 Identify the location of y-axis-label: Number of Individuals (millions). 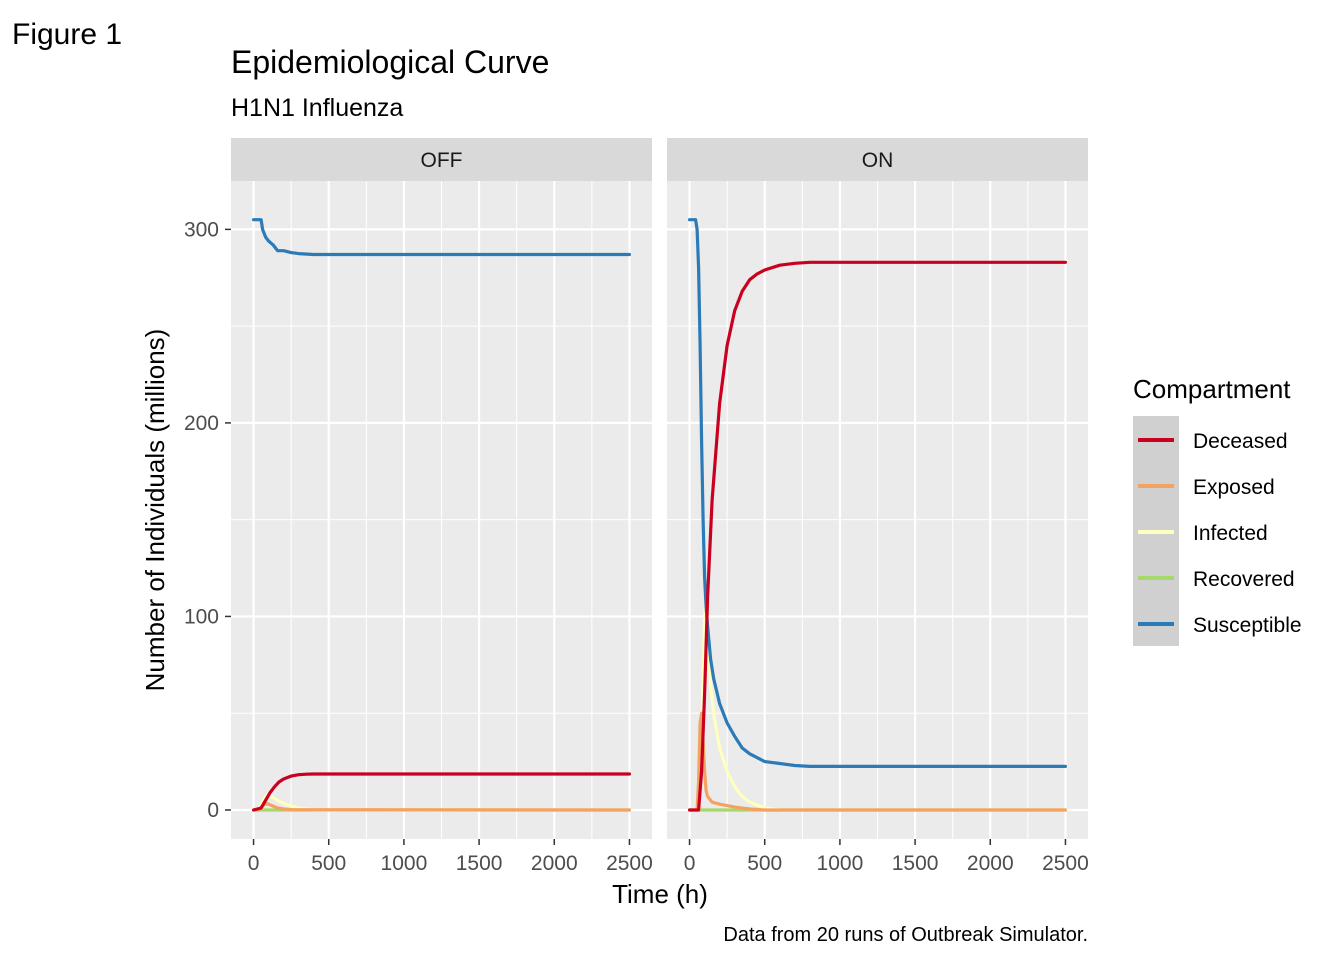
(155, 510).